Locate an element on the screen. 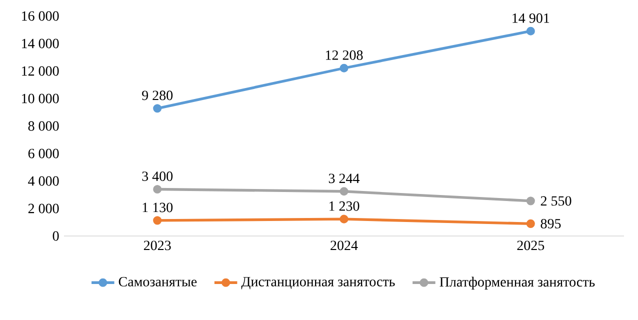  y-tick-label: 0 is located at coordinates (55, 236).